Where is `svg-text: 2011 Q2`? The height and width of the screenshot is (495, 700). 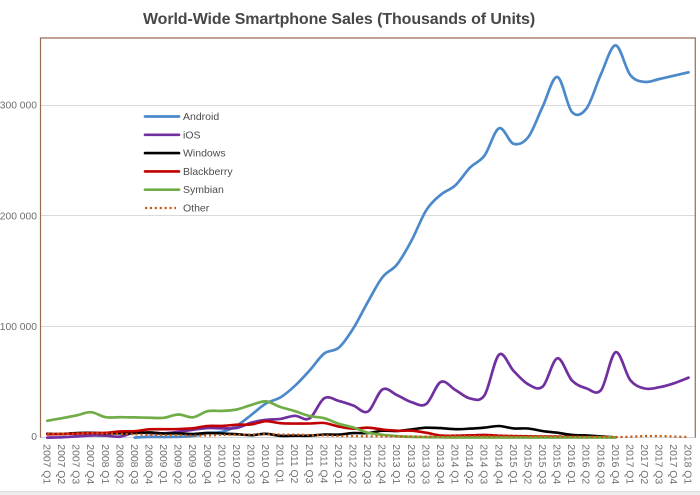
svg-text: 2011 Q2 is located at coordinates (293, 463).